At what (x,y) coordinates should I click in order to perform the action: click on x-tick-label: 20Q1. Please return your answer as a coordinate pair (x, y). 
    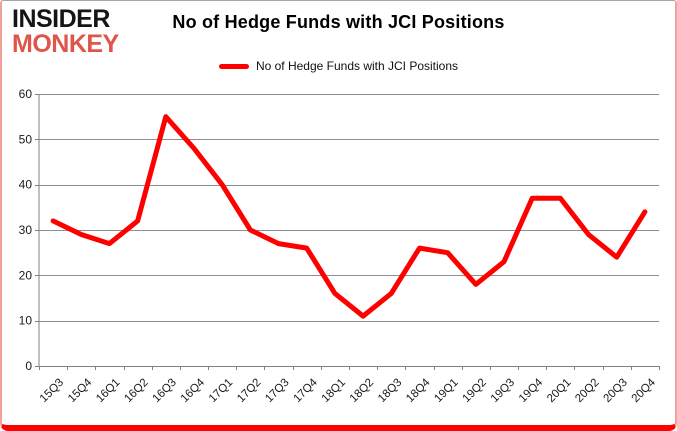
    Looking at the image, I should click on (559, 391).